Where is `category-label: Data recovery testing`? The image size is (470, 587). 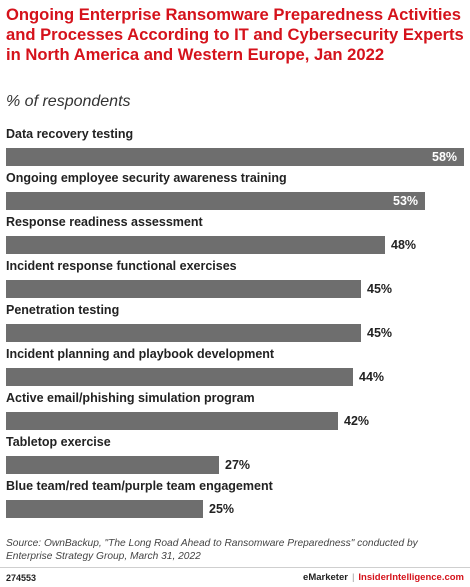
category-label: Data recovery testing is located at coordinates (70, 134).